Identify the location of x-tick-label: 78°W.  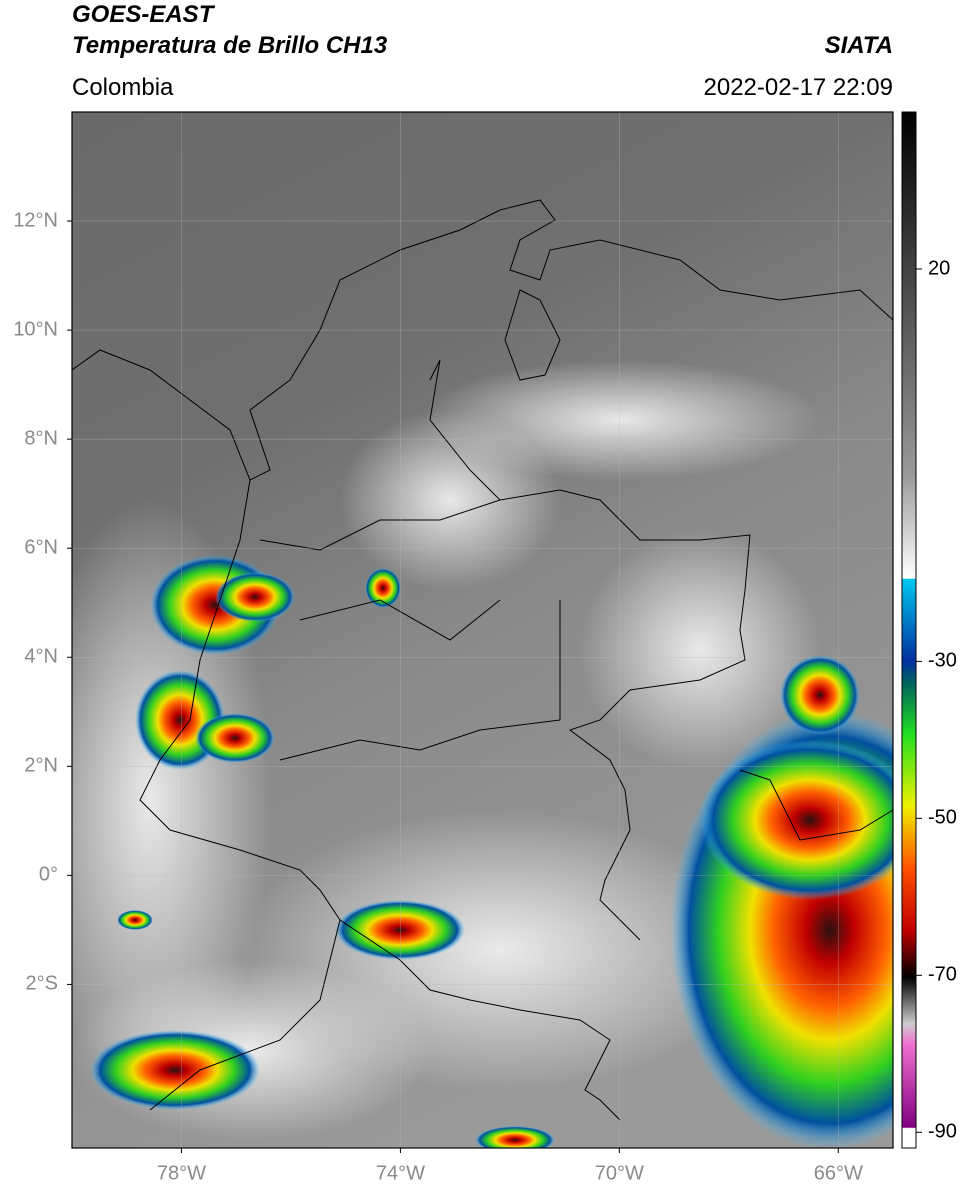
(181, 1173).